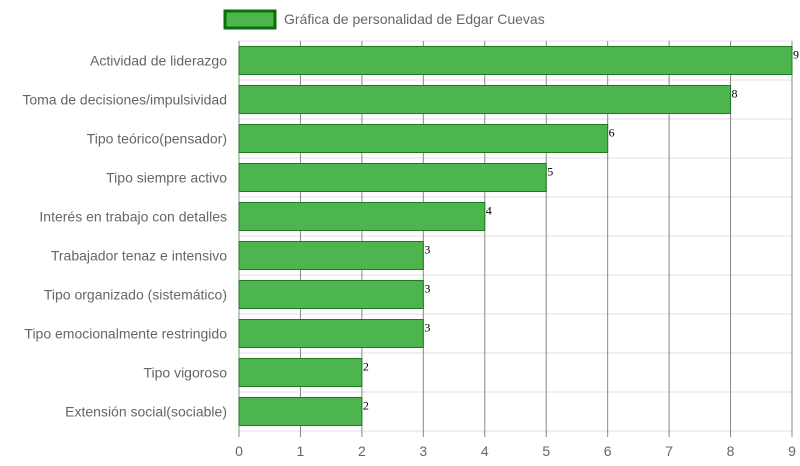 The height and width of the screenshot is (466, 800). What do you see at coordinates (669, 451) in the screenshot?
I see `x-tick-label: 7` at bounding box center [669, 451].